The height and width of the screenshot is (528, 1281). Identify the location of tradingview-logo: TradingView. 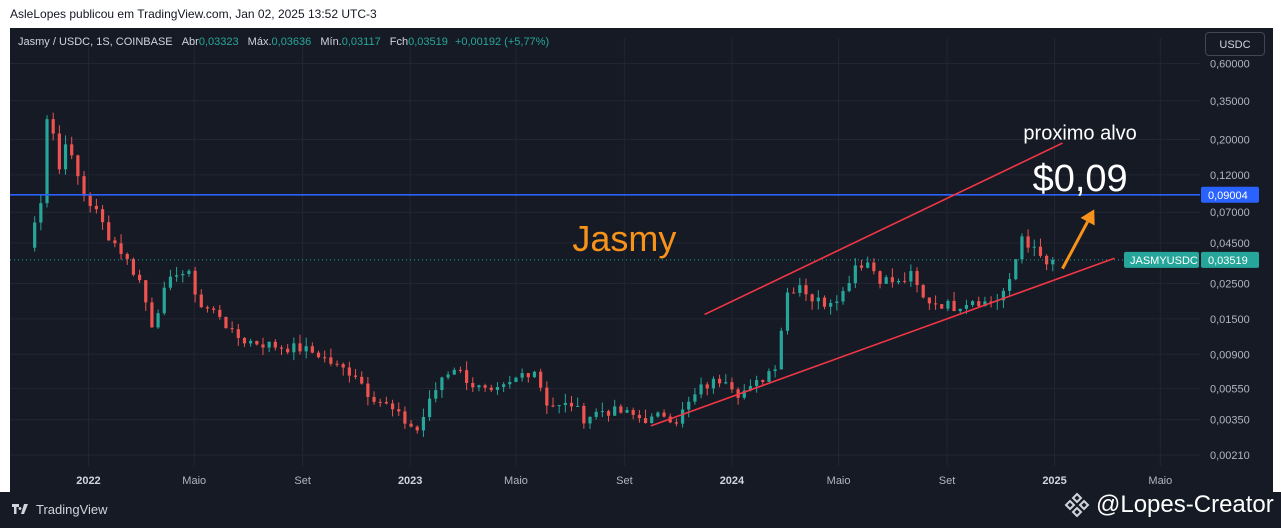
(60, 509).